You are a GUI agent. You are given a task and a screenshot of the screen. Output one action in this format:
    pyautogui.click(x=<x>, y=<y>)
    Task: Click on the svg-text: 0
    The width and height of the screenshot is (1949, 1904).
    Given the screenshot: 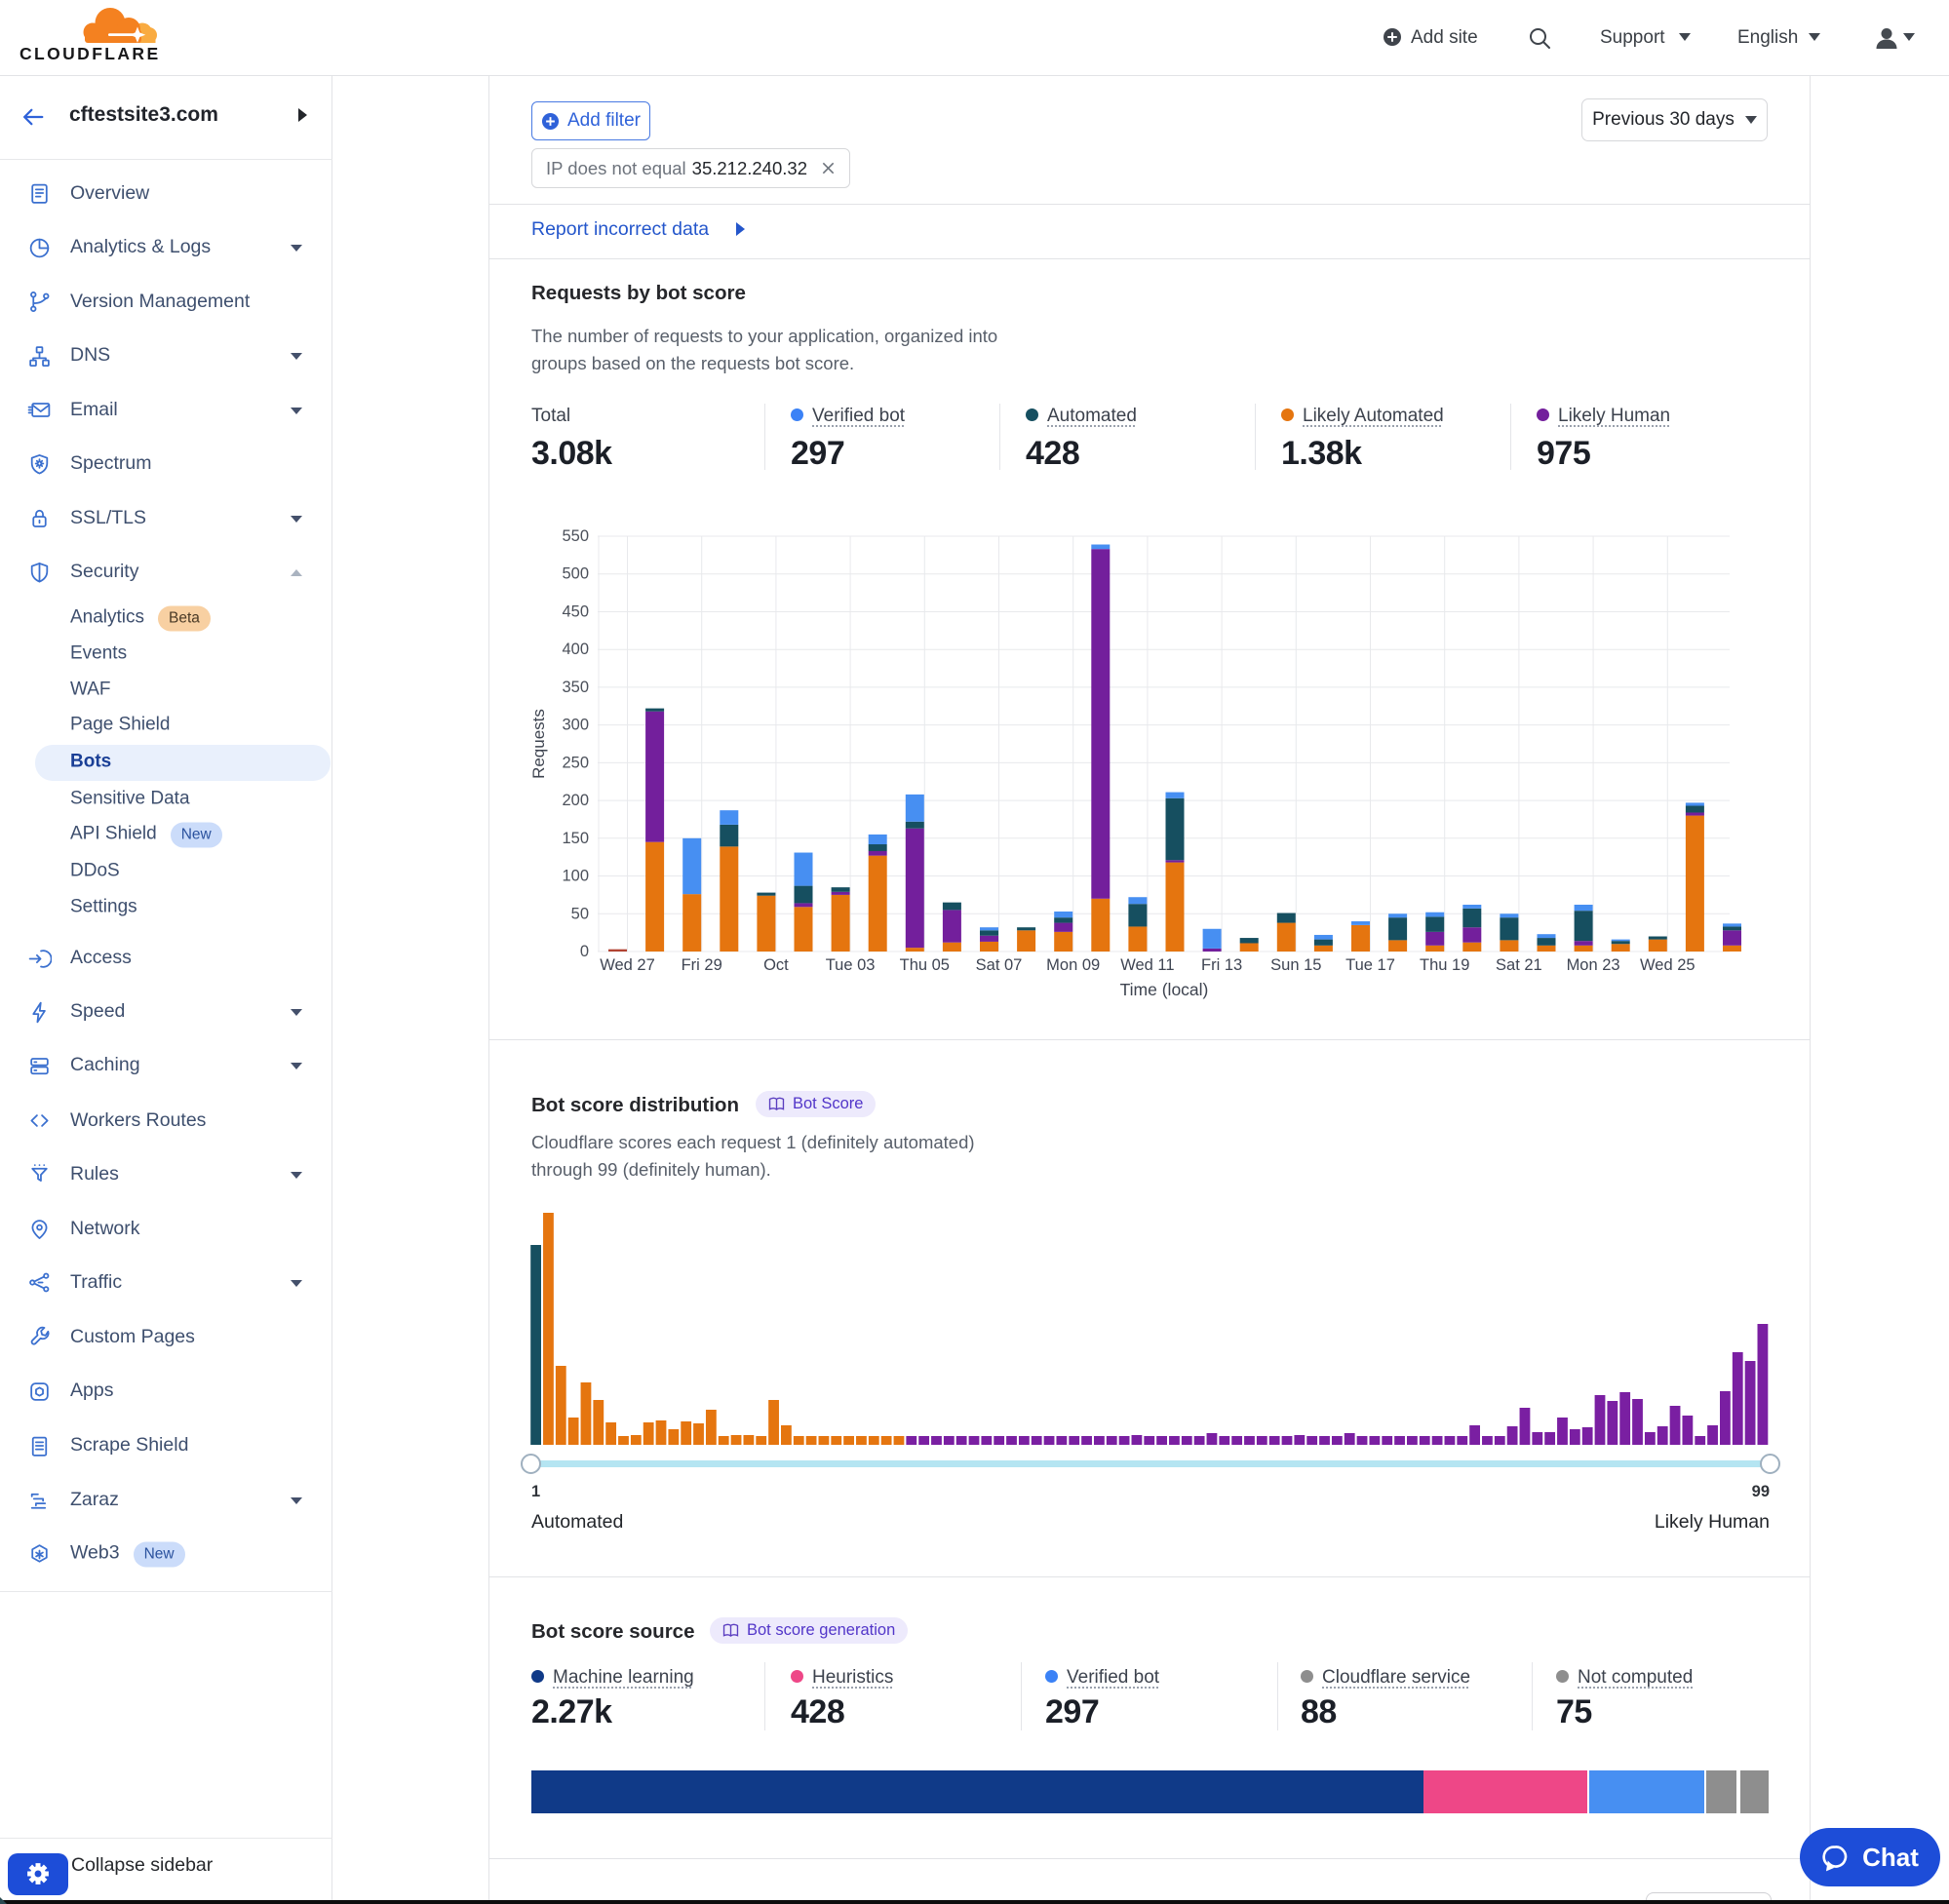 What is the action you would take?
    pyautogui.click(x=584, y=951)
    